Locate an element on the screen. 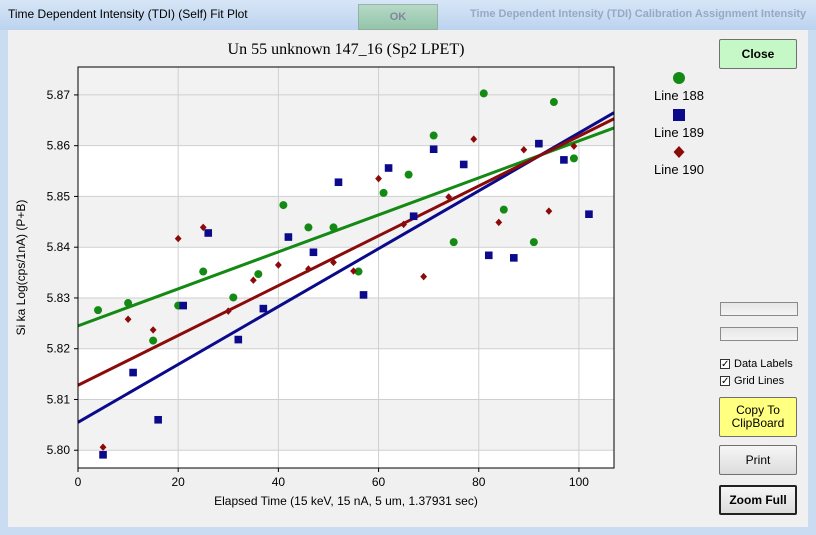  x-tick-label: 40 is located at coordinates (279, 482).